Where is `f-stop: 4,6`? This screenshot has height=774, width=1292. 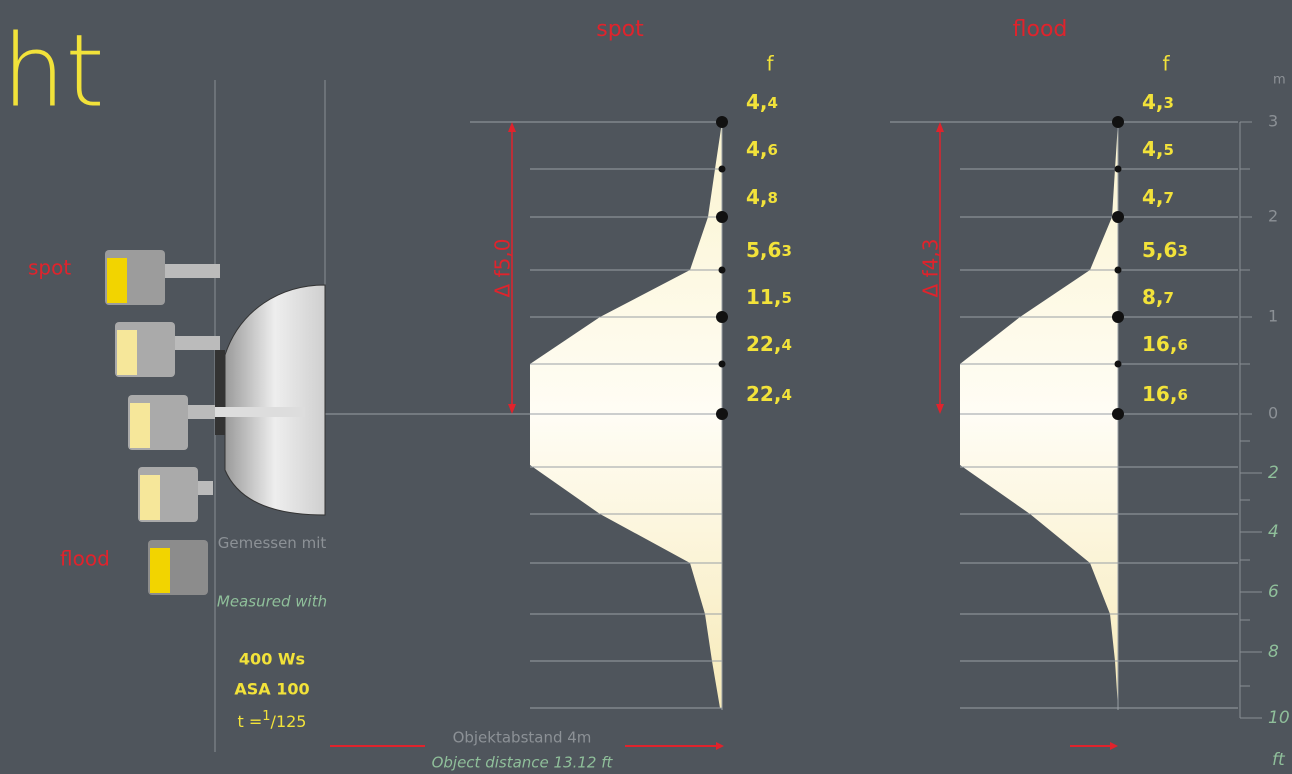
f-stop: 4,6 is located at coordinates (762, 149).